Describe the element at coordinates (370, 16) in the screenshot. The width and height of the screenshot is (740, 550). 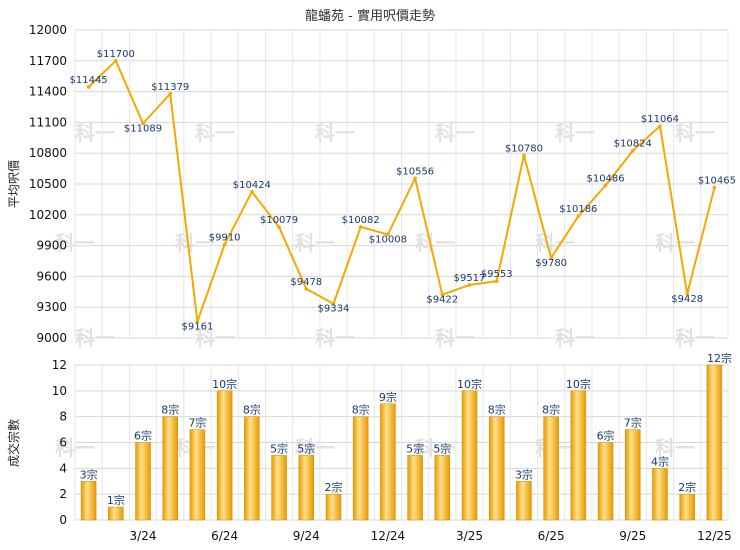
I see `chart-title: 龍蟠苑 - 實用呎價走勢` at that location.